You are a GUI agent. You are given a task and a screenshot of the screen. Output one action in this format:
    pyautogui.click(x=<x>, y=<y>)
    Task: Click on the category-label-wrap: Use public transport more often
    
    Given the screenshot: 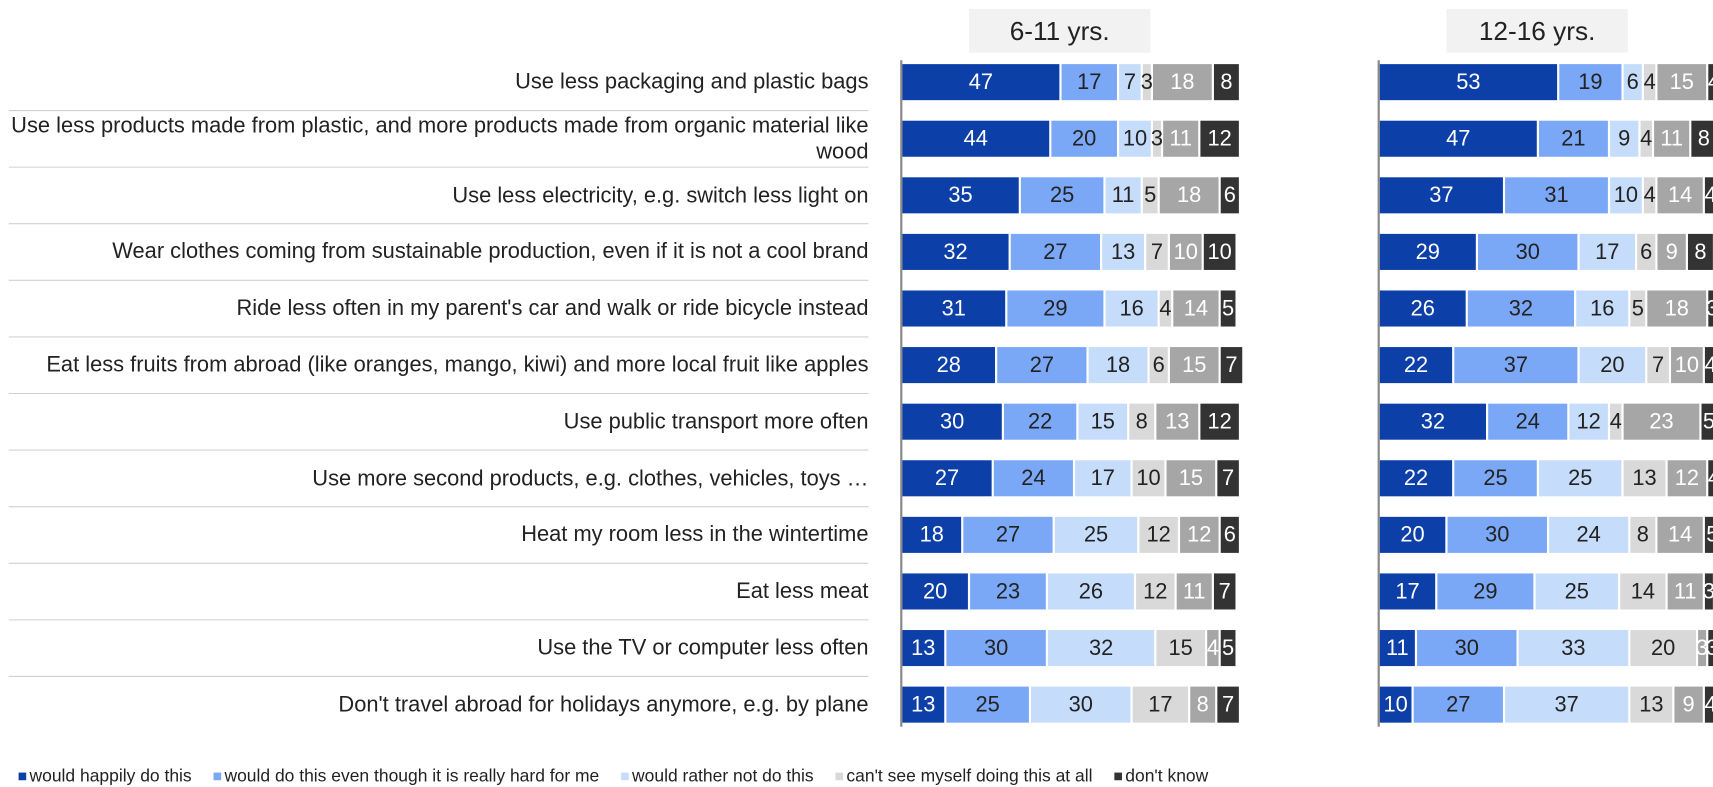 What is the action you would take?
    pyautogui.click(x=436, y=421)
    